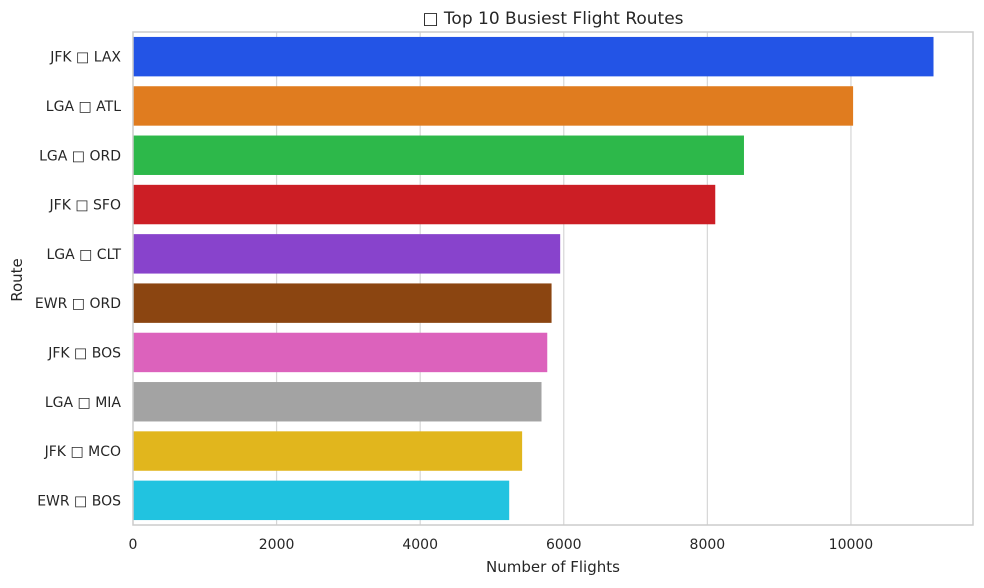 The image size is (984, 588). What do you see at coordinates (133, 545) in the screenshot?
I see `x-tick-label: 0` at bounding box center [133, 545].